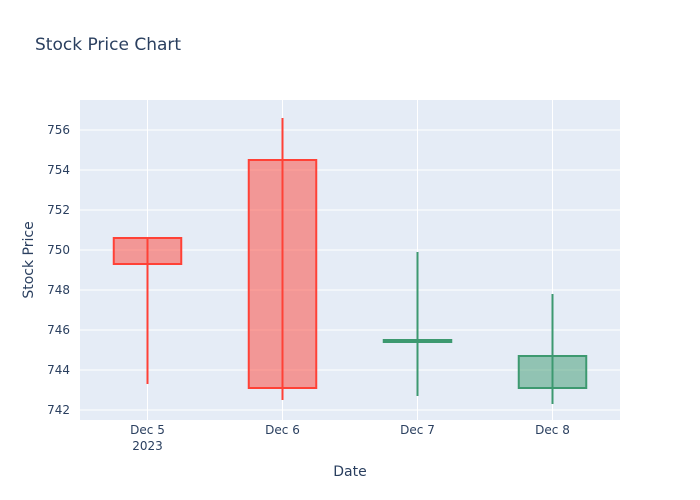 The width and height of the screenshot is (700, 500). I want to click on y-axis-title: Stock Price, so click(29, 259).